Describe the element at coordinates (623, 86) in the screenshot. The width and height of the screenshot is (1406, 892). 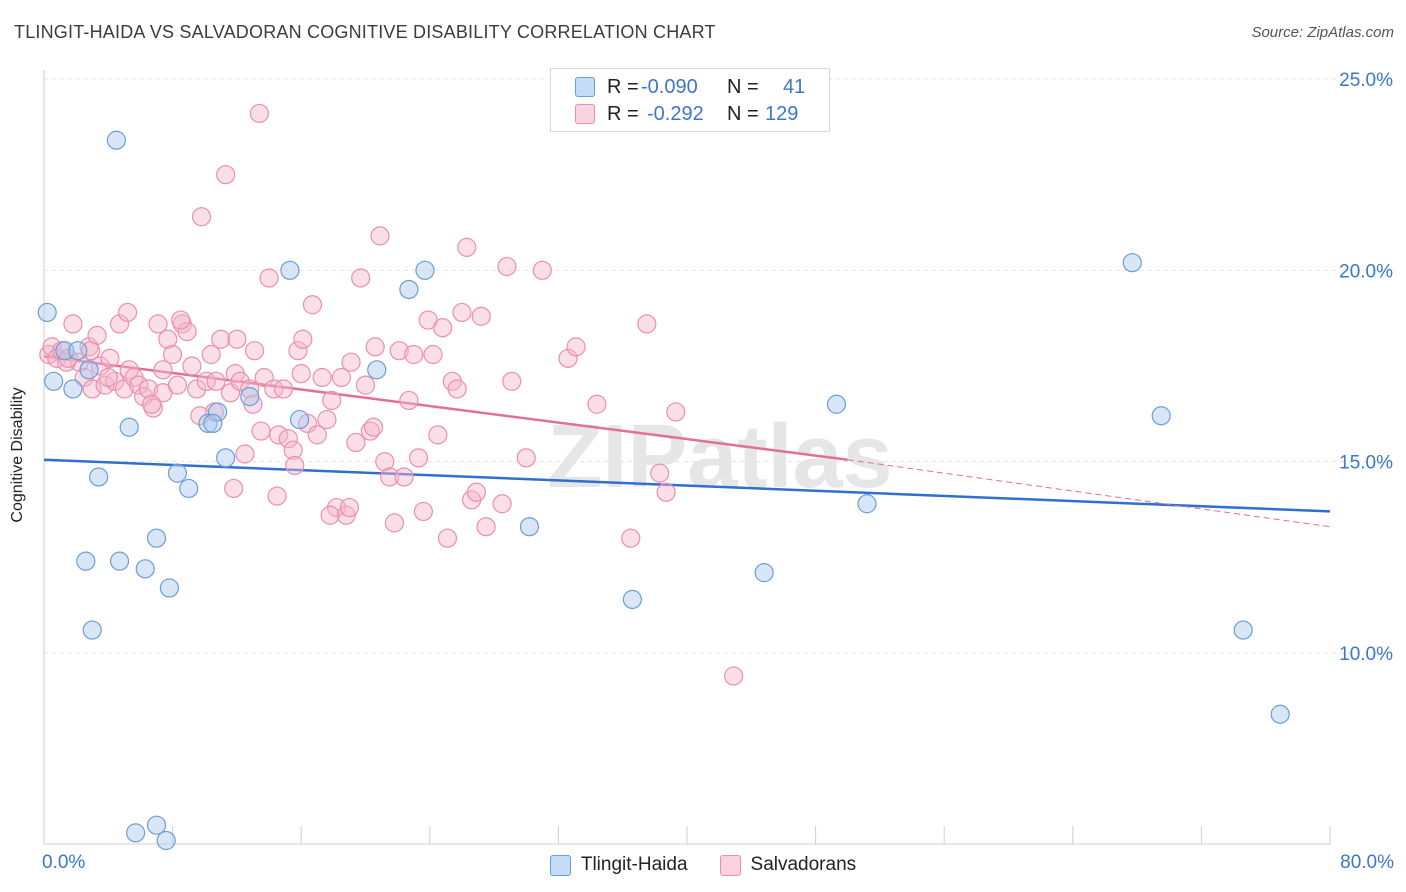
I see `legend-r-label: R =` at that location.